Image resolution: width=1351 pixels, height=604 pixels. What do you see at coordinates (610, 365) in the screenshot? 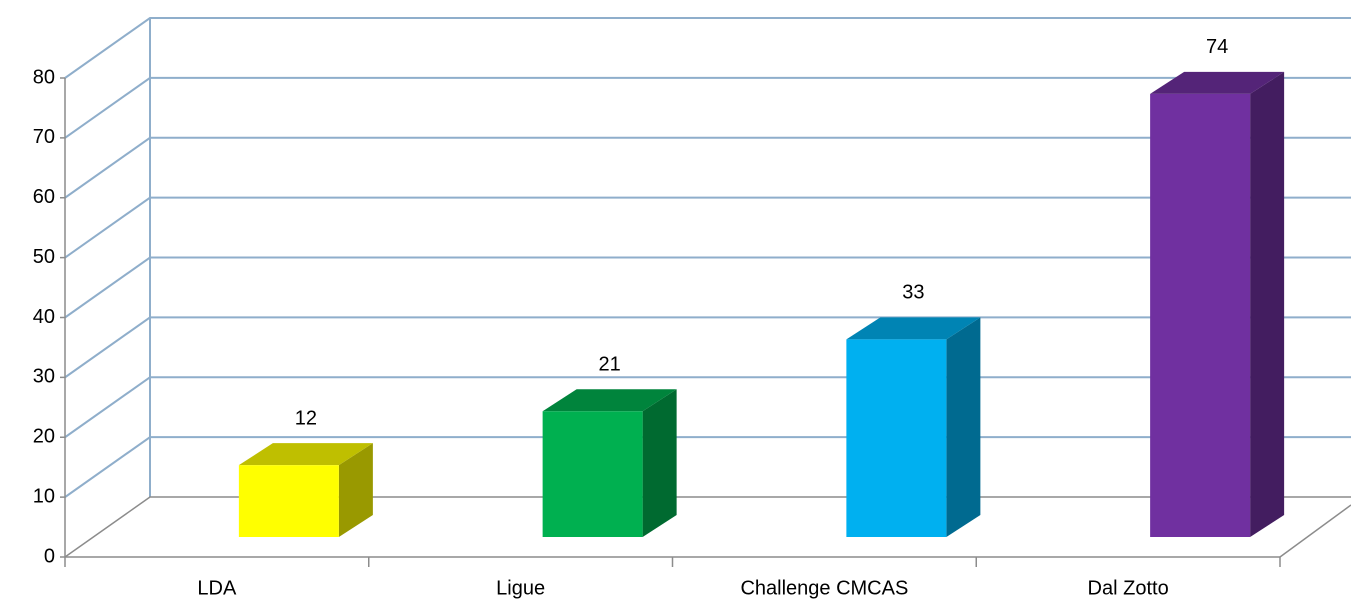
I see `data-label: 21` at bounding box center [610, 365].